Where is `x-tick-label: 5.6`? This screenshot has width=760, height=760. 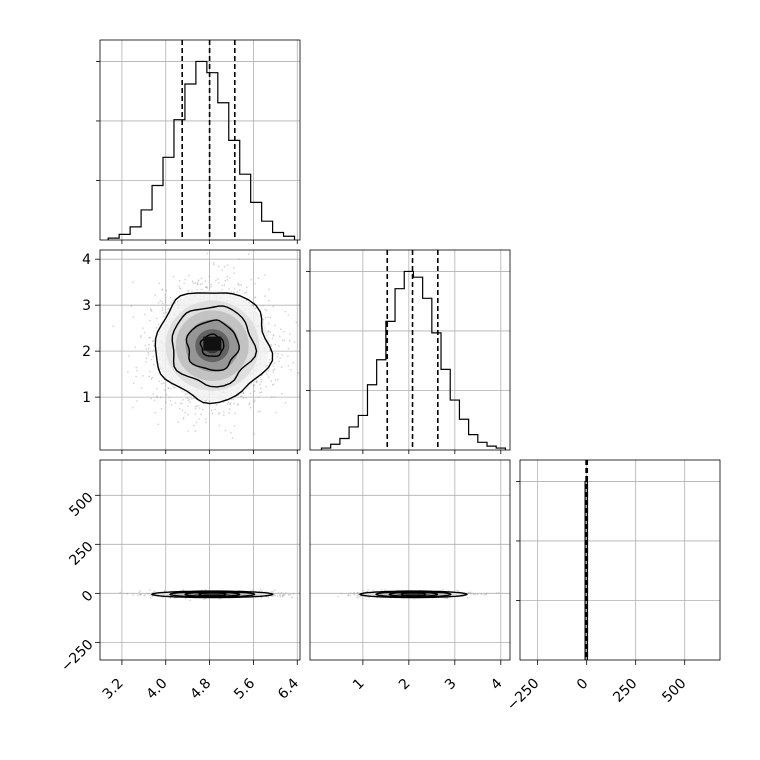 x-tick-label: 5.6 is located at coordinates (244, 688).